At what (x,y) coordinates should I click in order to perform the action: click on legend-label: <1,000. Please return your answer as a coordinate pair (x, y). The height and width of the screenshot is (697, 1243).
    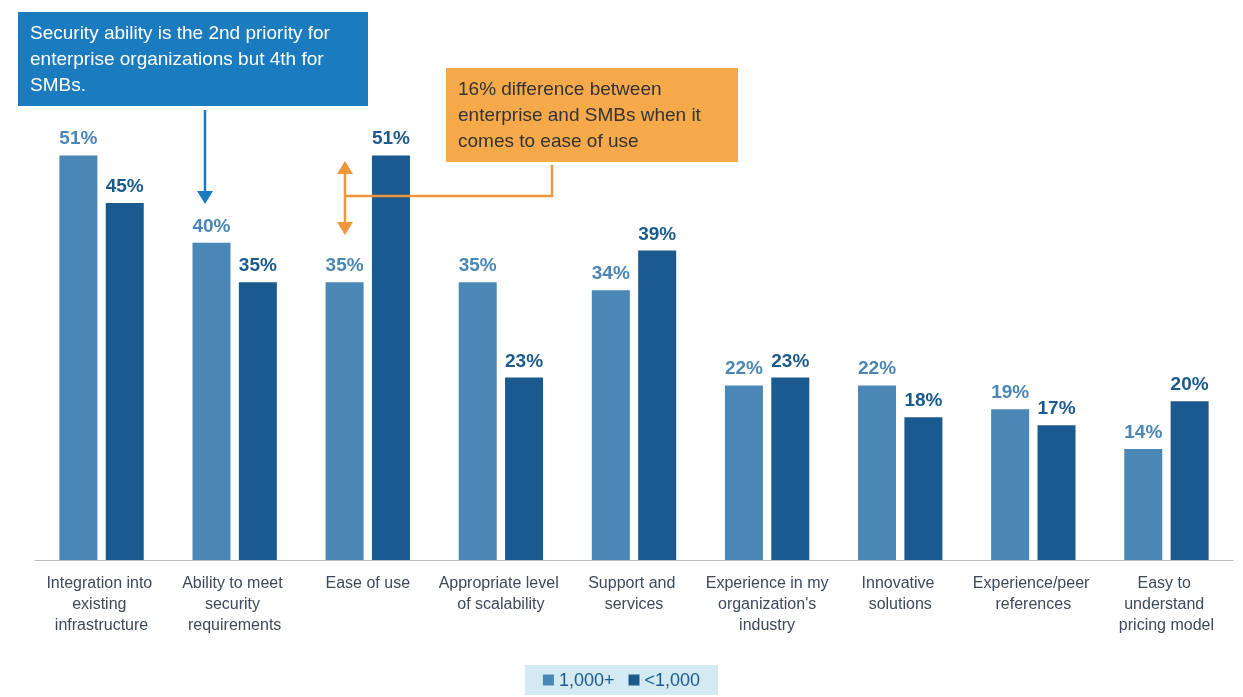
    Looking at the image, I should click on (672, 680).